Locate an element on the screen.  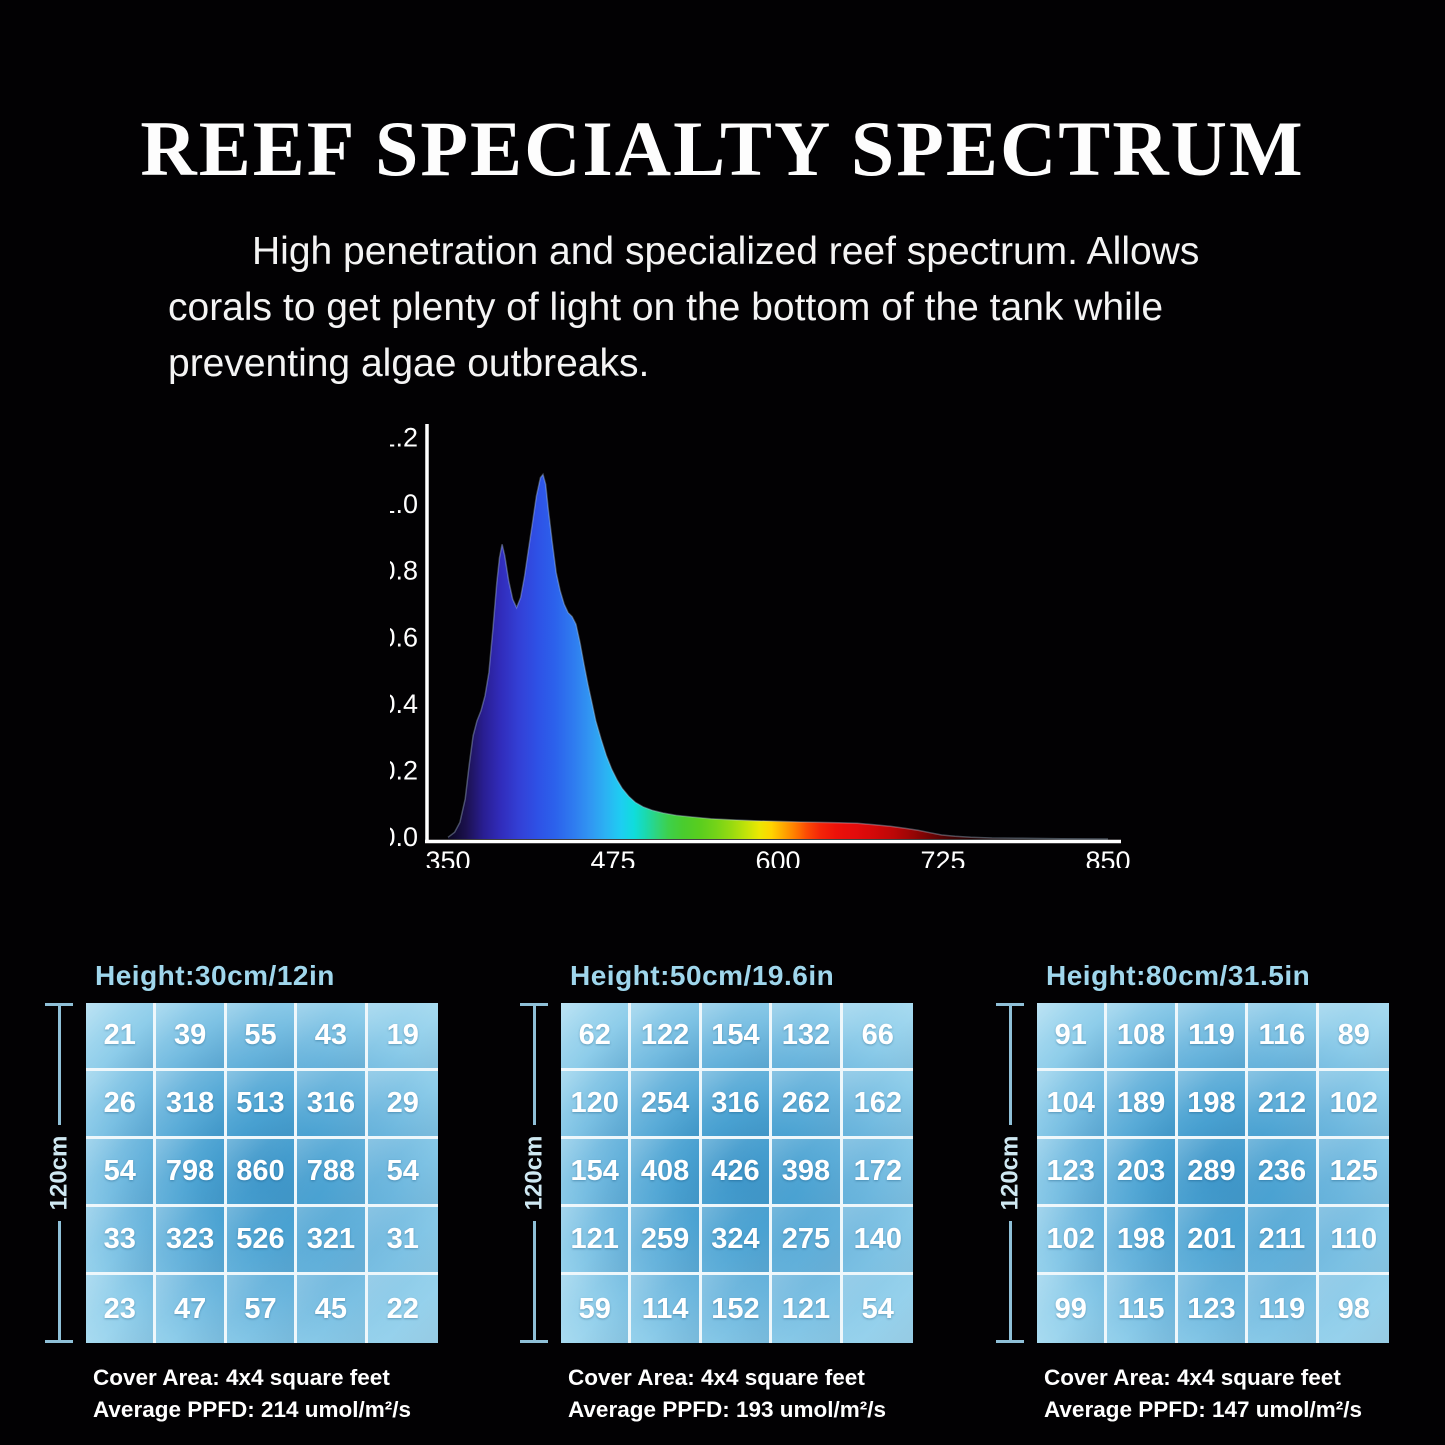
grid-cell: 262 is located at coordinates (807, 1105).